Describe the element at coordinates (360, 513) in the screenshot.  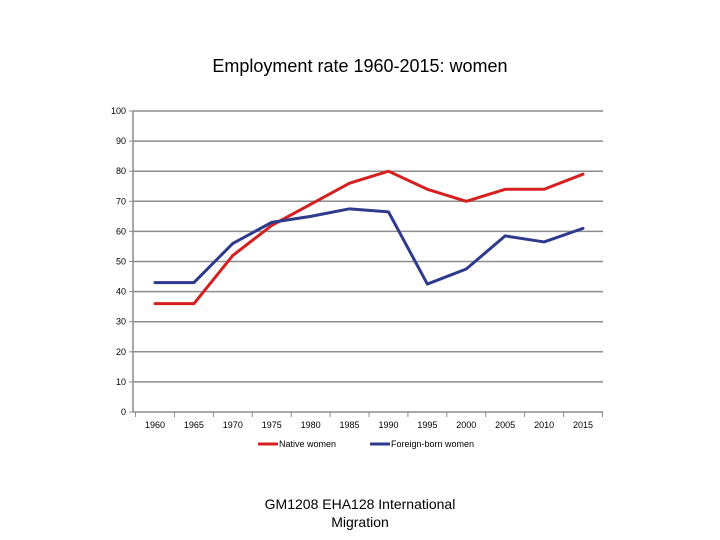
I see `footer-caption: GM1208 EHA128 International Migration` at that location.